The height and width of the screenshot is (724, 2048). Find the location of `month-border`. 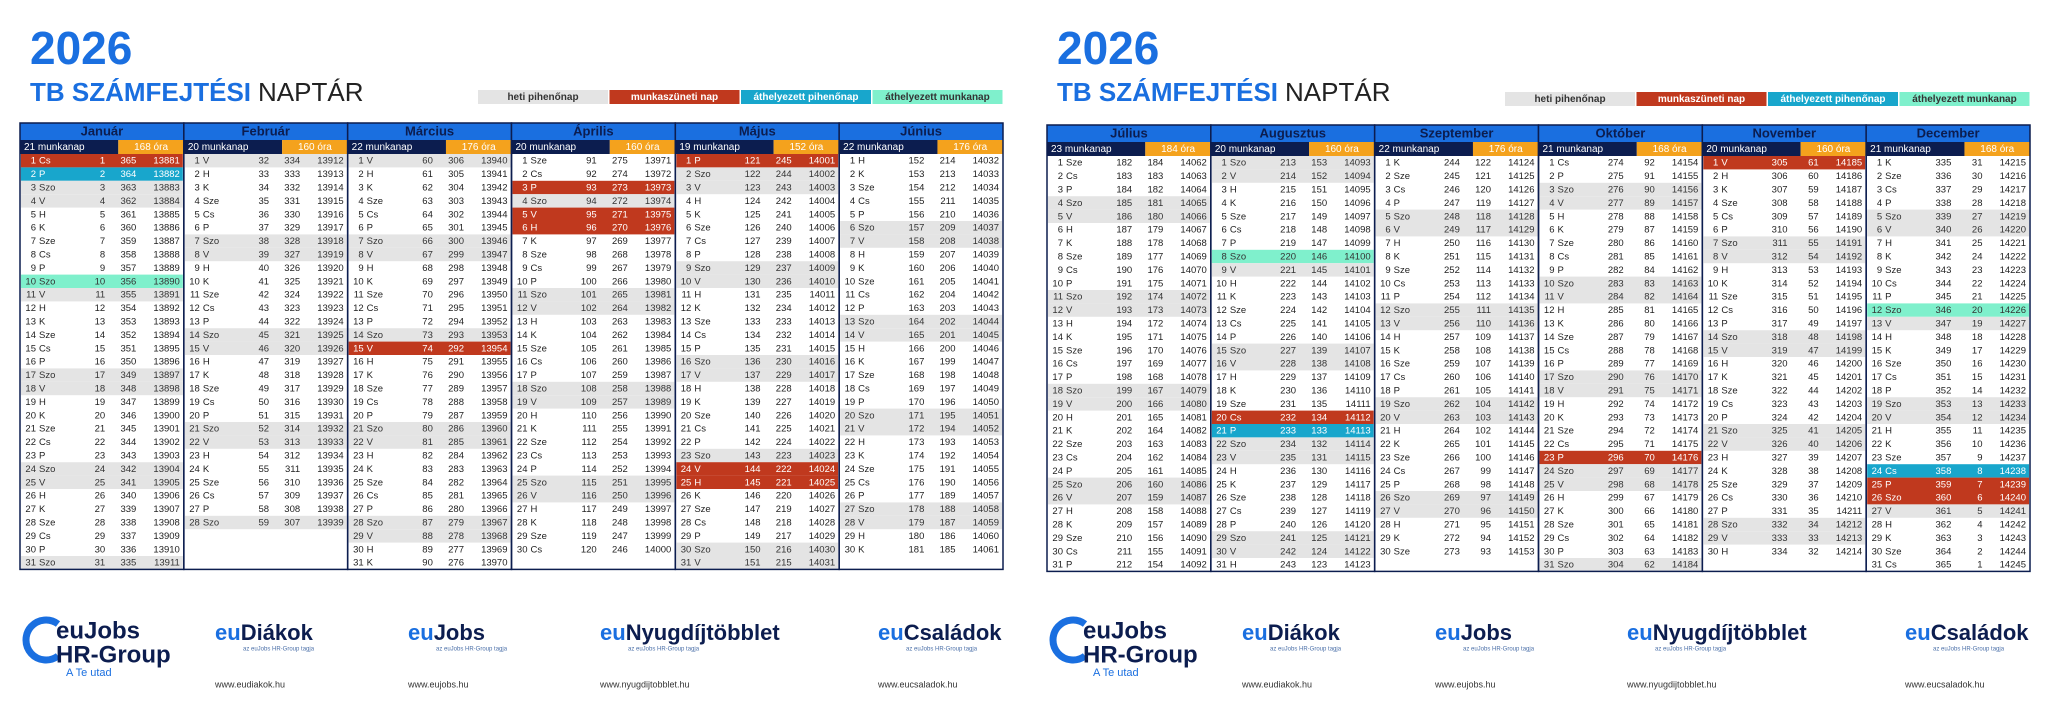

month-border is located at coordinates (921, 346).